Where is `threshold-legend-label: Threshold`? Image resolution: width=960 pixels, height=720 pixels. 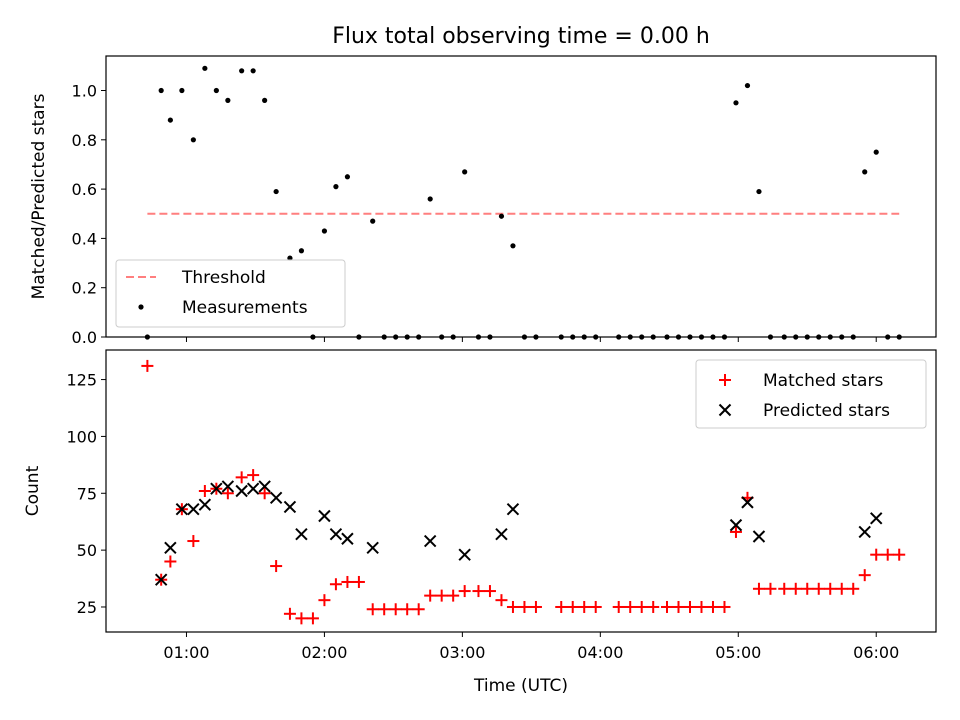 threshold-legend-label: Threshold is located at coordinates (223, 278).